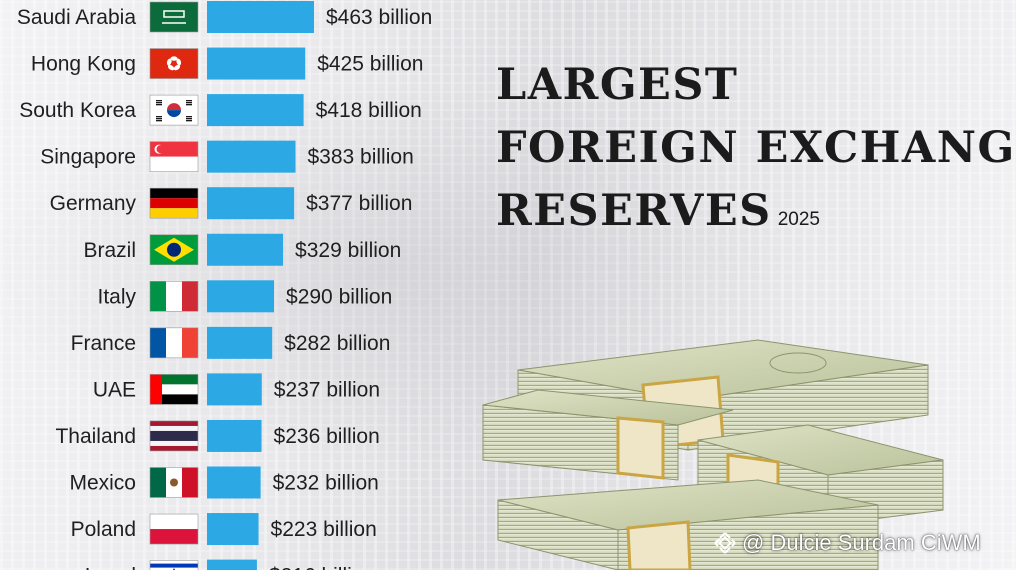 This screenshot has width=1016, height=570. I want to click on country-label-poland: Poland, so click(103, 529).